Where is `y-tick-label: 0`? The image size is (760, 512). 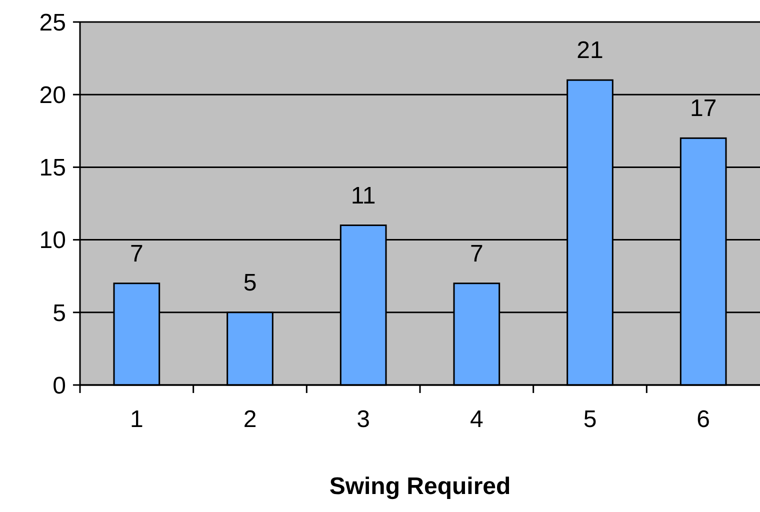
y-tick-label: 0 is located at coordinates (59, 386).